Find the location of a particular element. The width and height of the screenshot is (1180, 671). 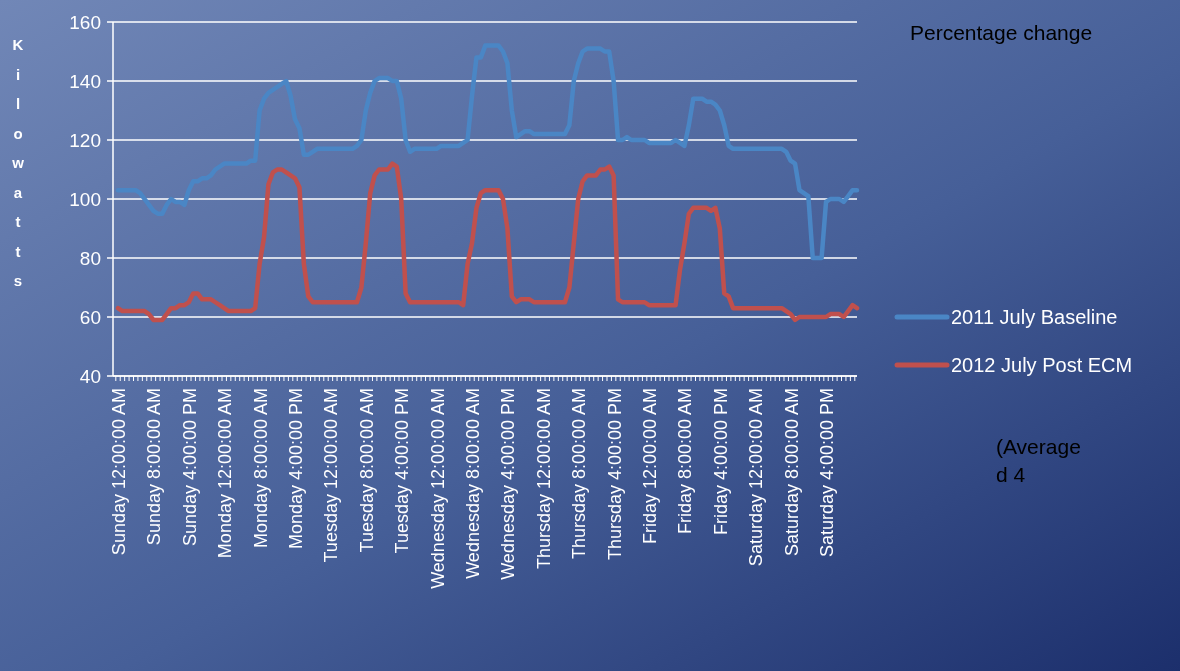

x-tick-label: Wednesday 4:00:00 PM is located at coordinates (508, 484).